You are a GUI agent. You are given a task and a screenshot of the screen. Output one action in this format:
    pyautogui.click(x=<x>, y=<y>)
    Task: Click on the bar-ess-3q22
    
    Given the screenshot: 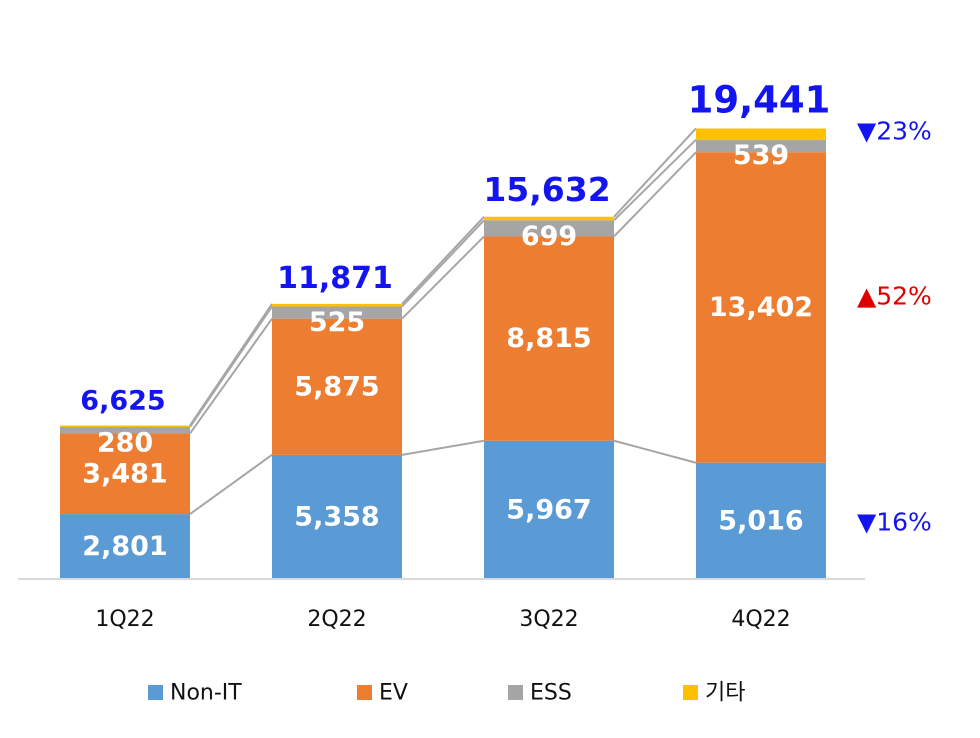 What is the action you would take?
    pyautogui.click(x=549, y=228)
    